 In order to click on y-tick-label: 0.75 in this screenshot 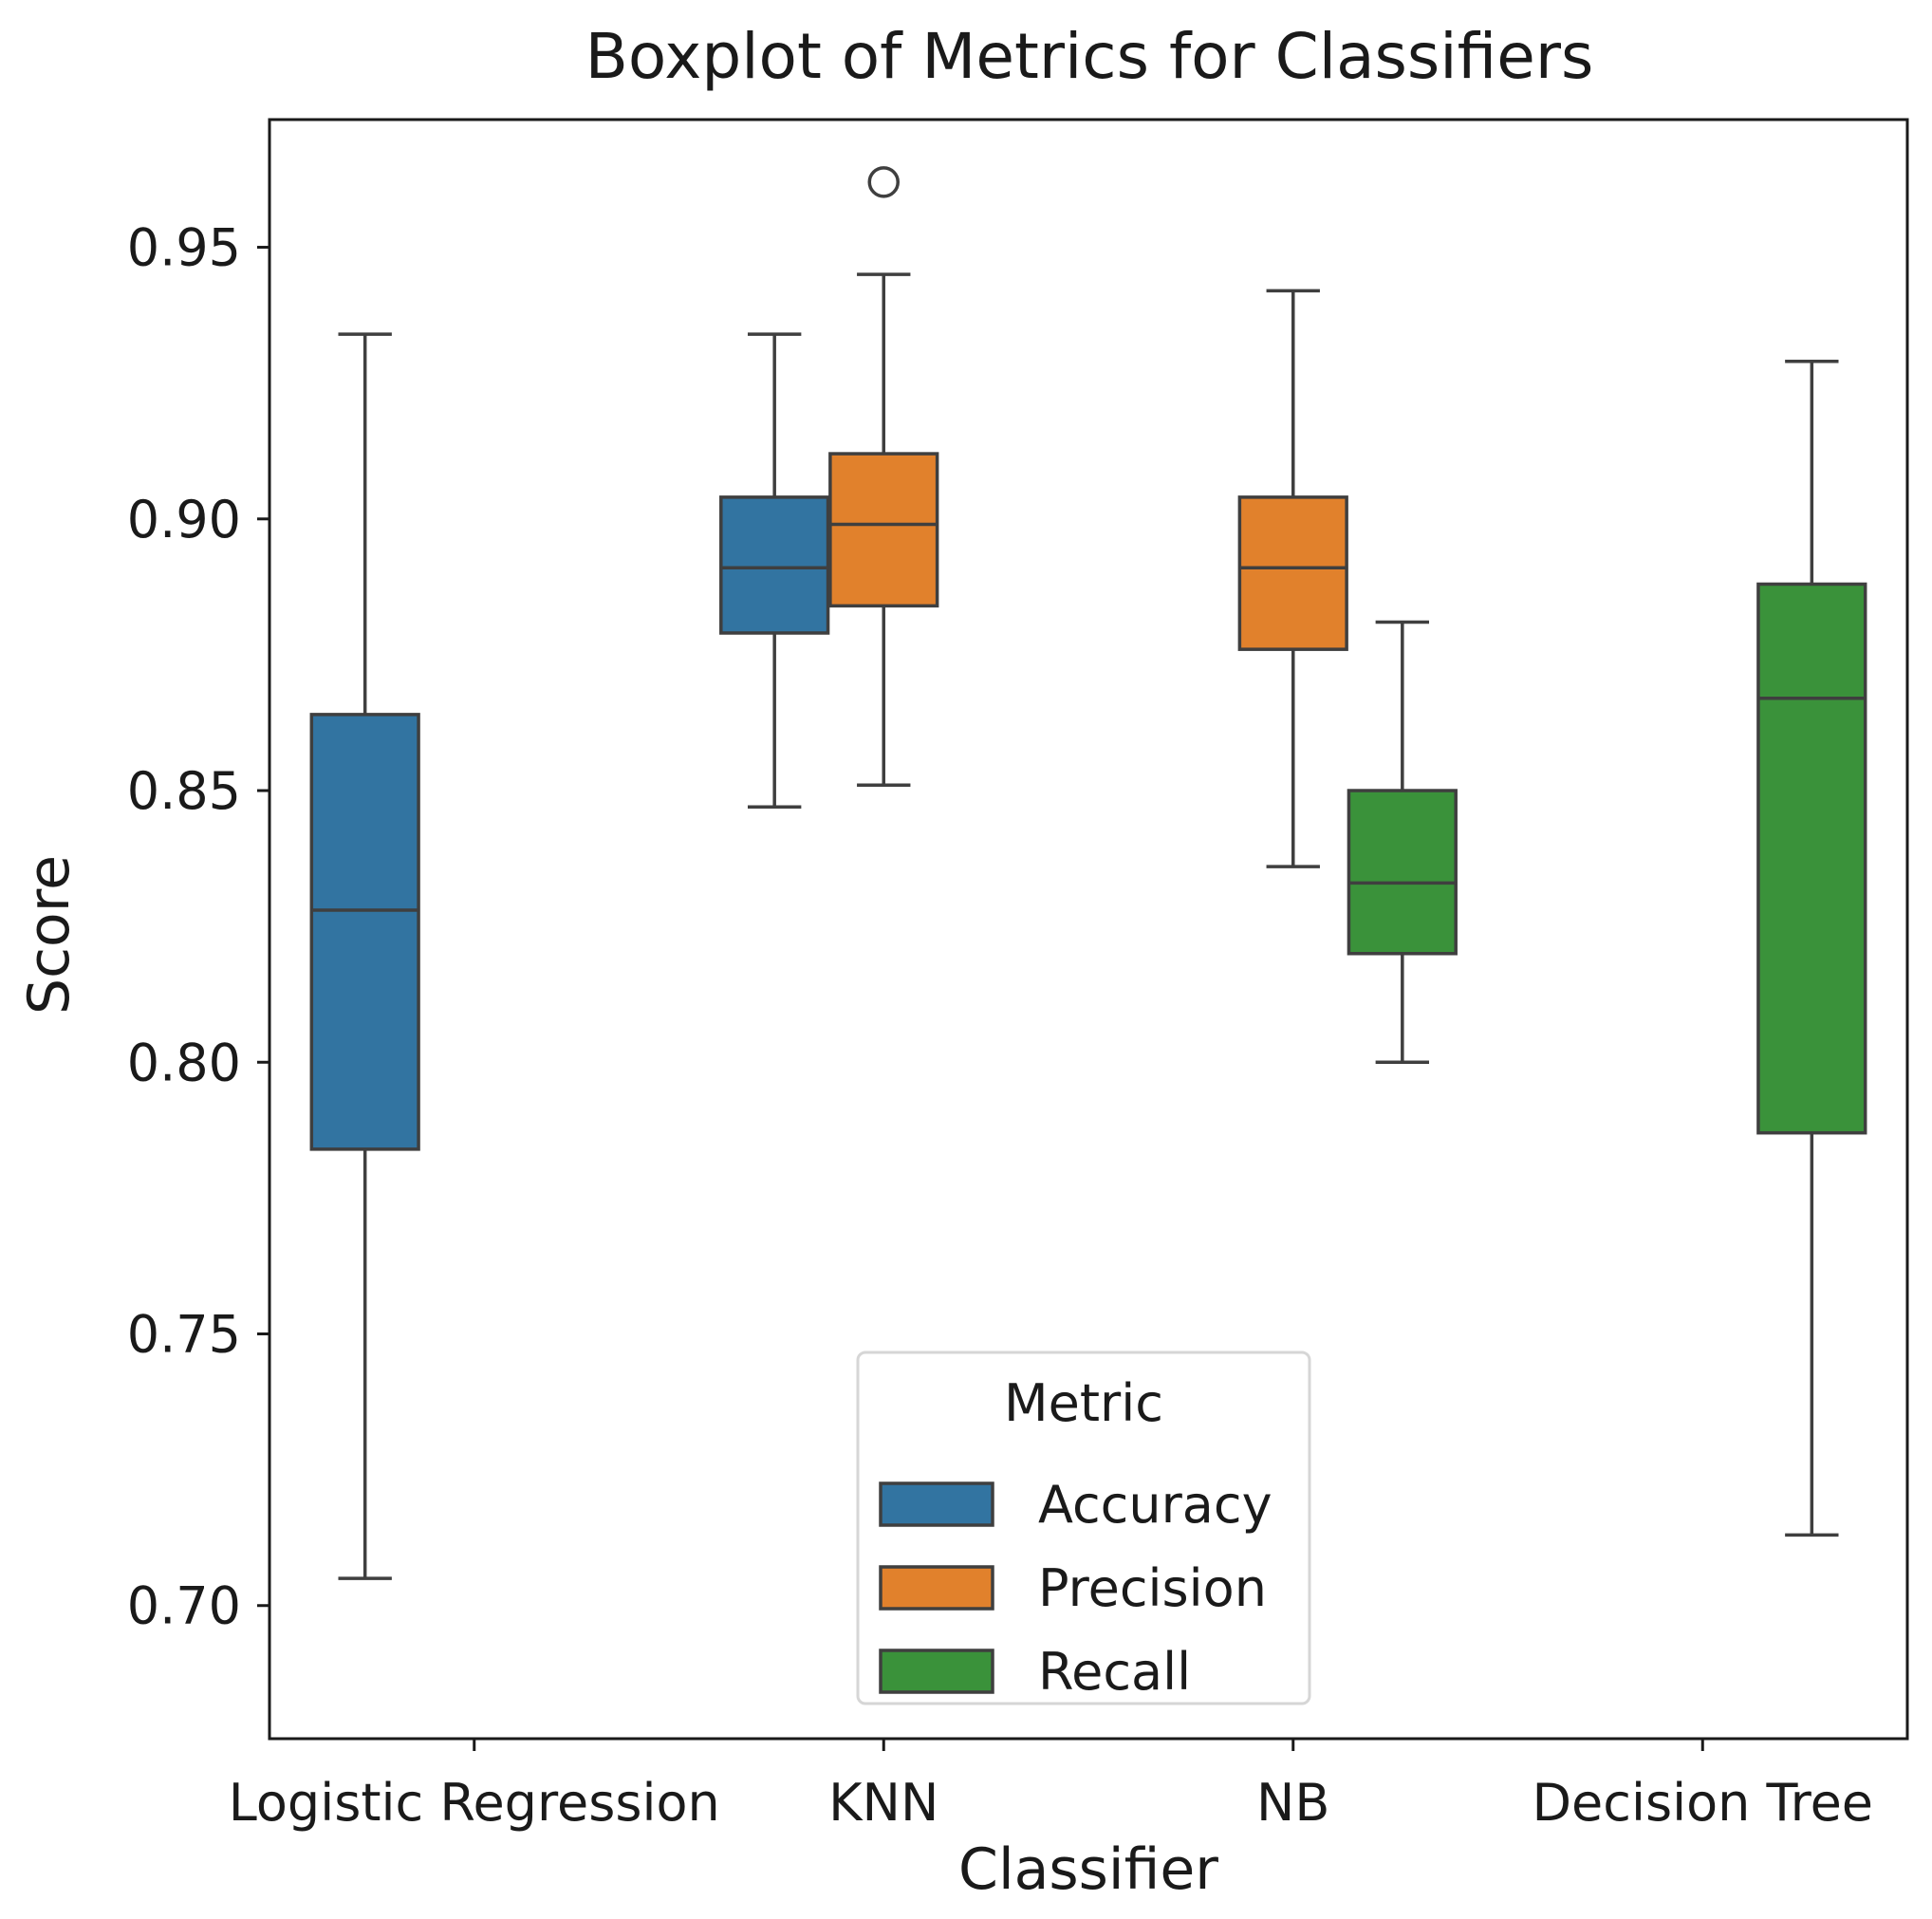, I will do `click(184, 1335)`.